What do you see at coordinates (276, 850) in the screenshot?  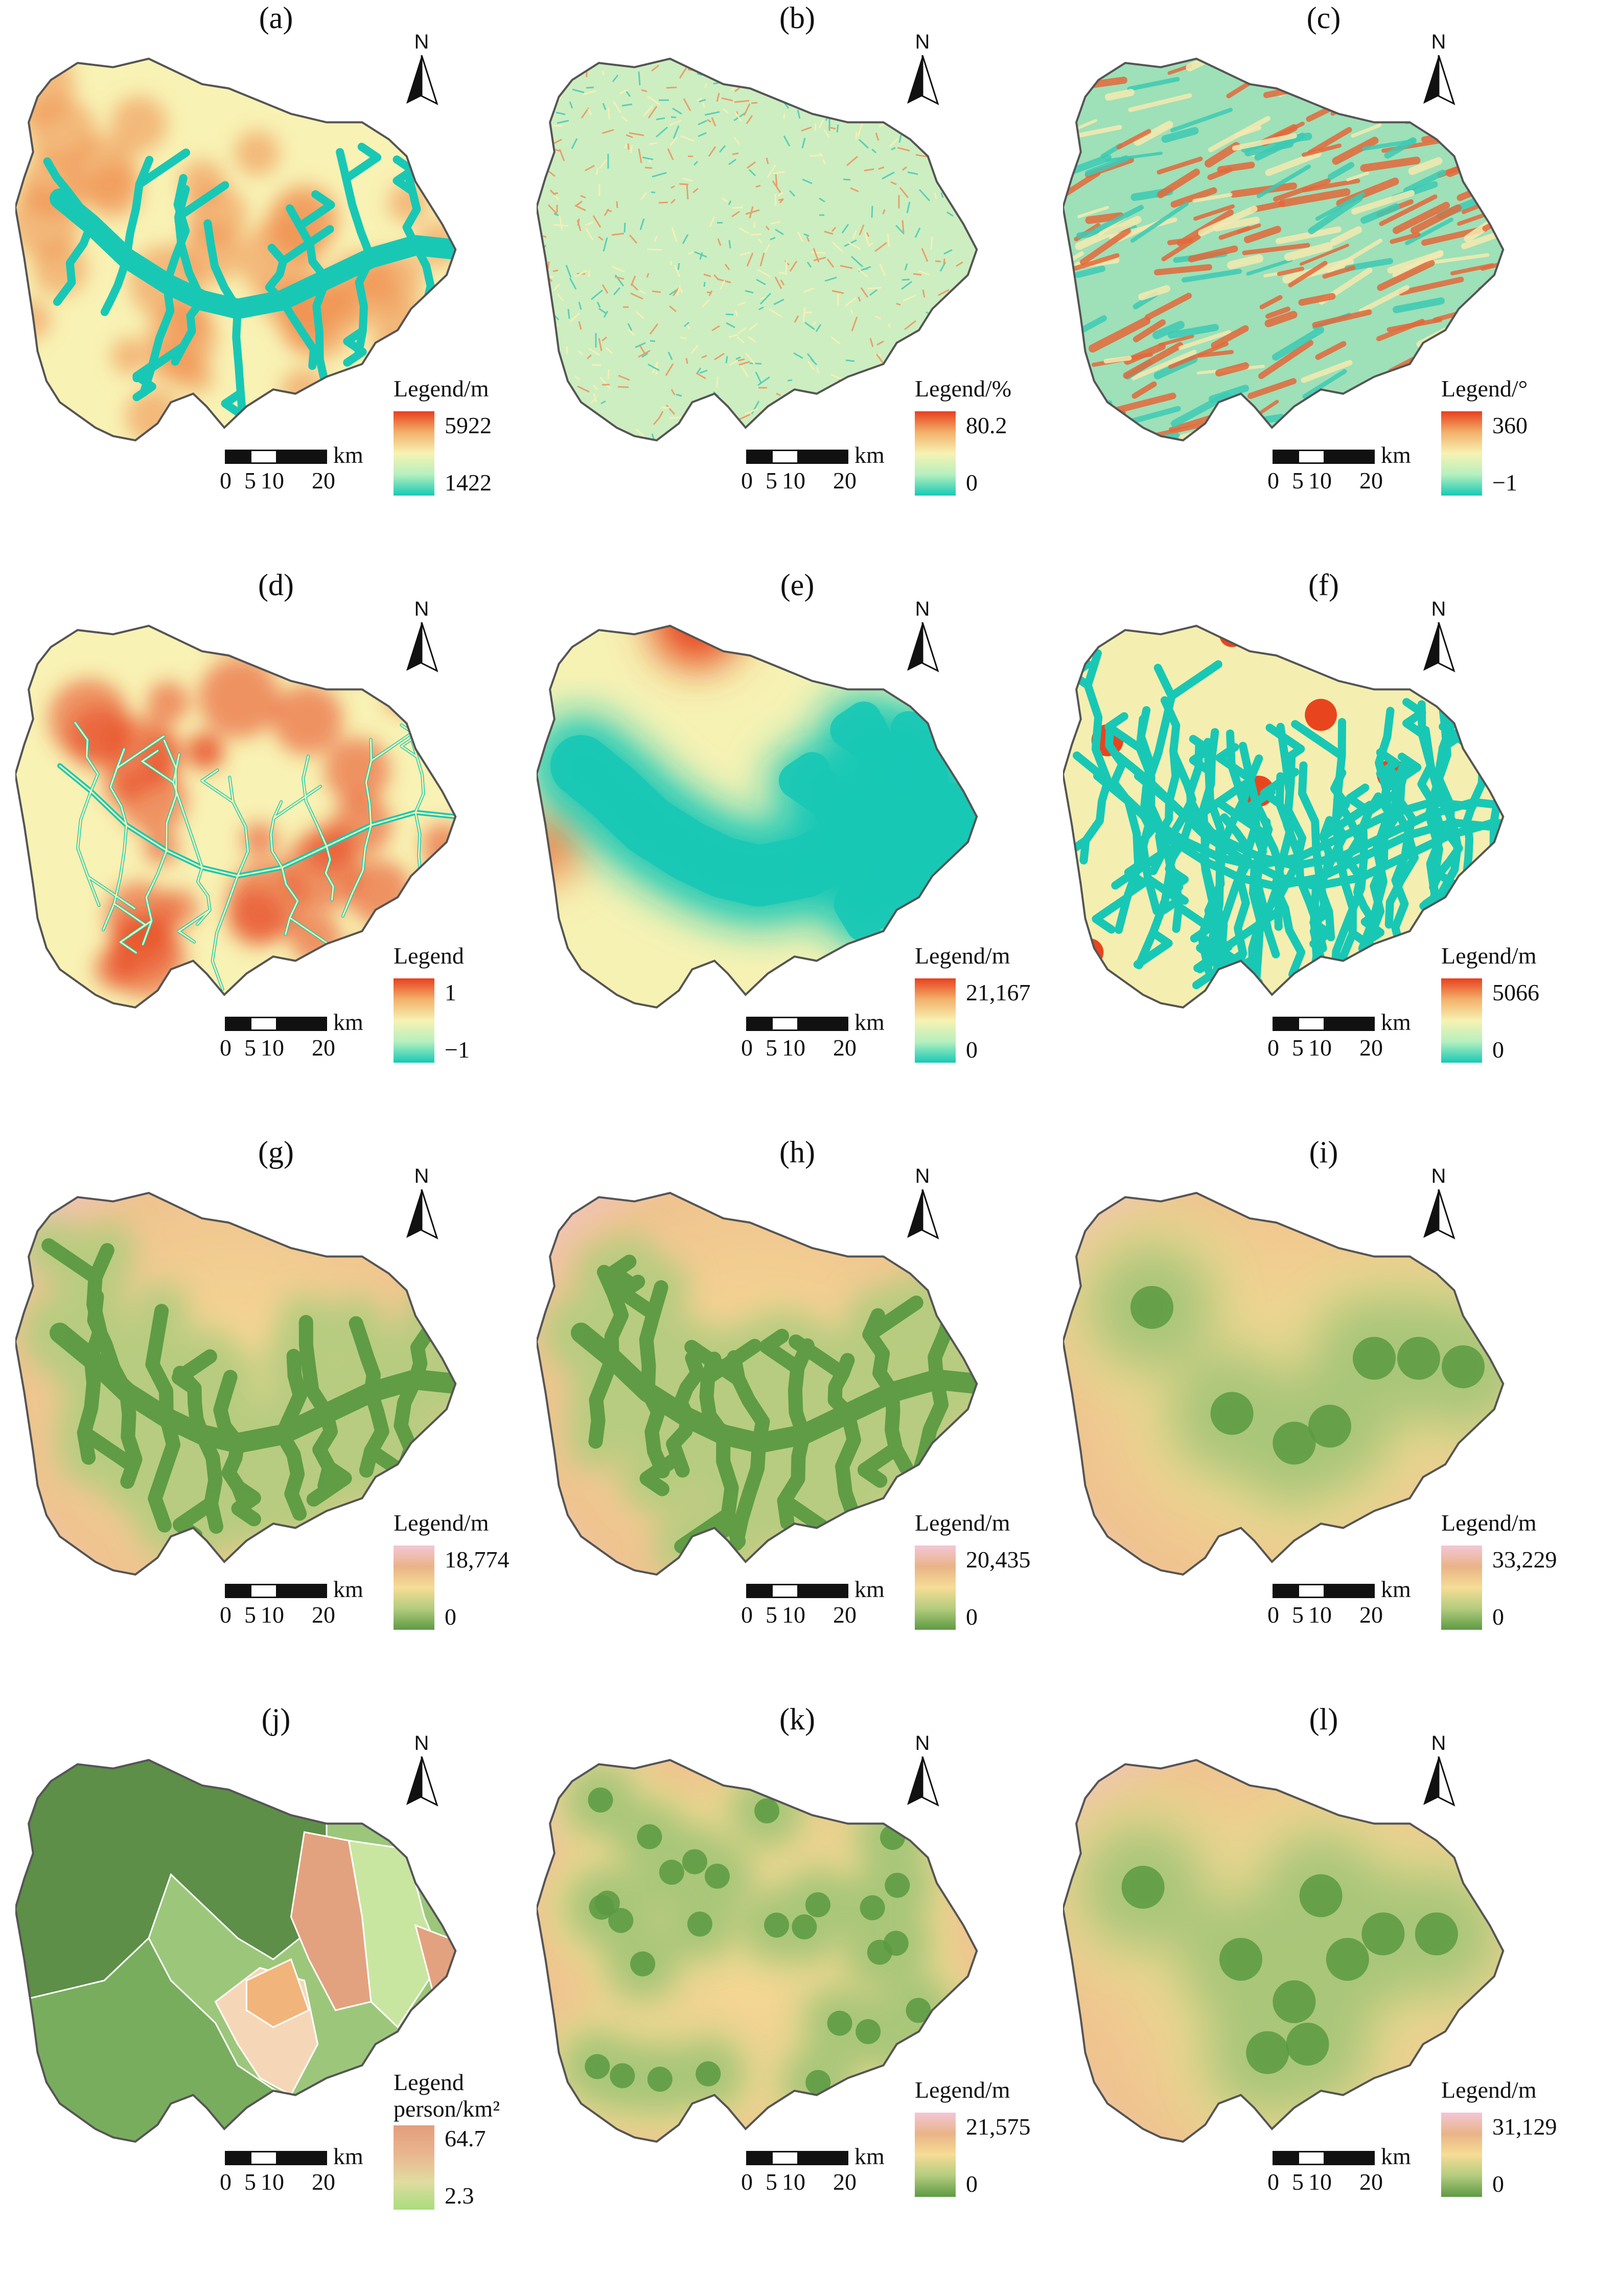 I see `map-panel: (d) N km 0 5 10 20 Legend` at bounding box center [276, 850].